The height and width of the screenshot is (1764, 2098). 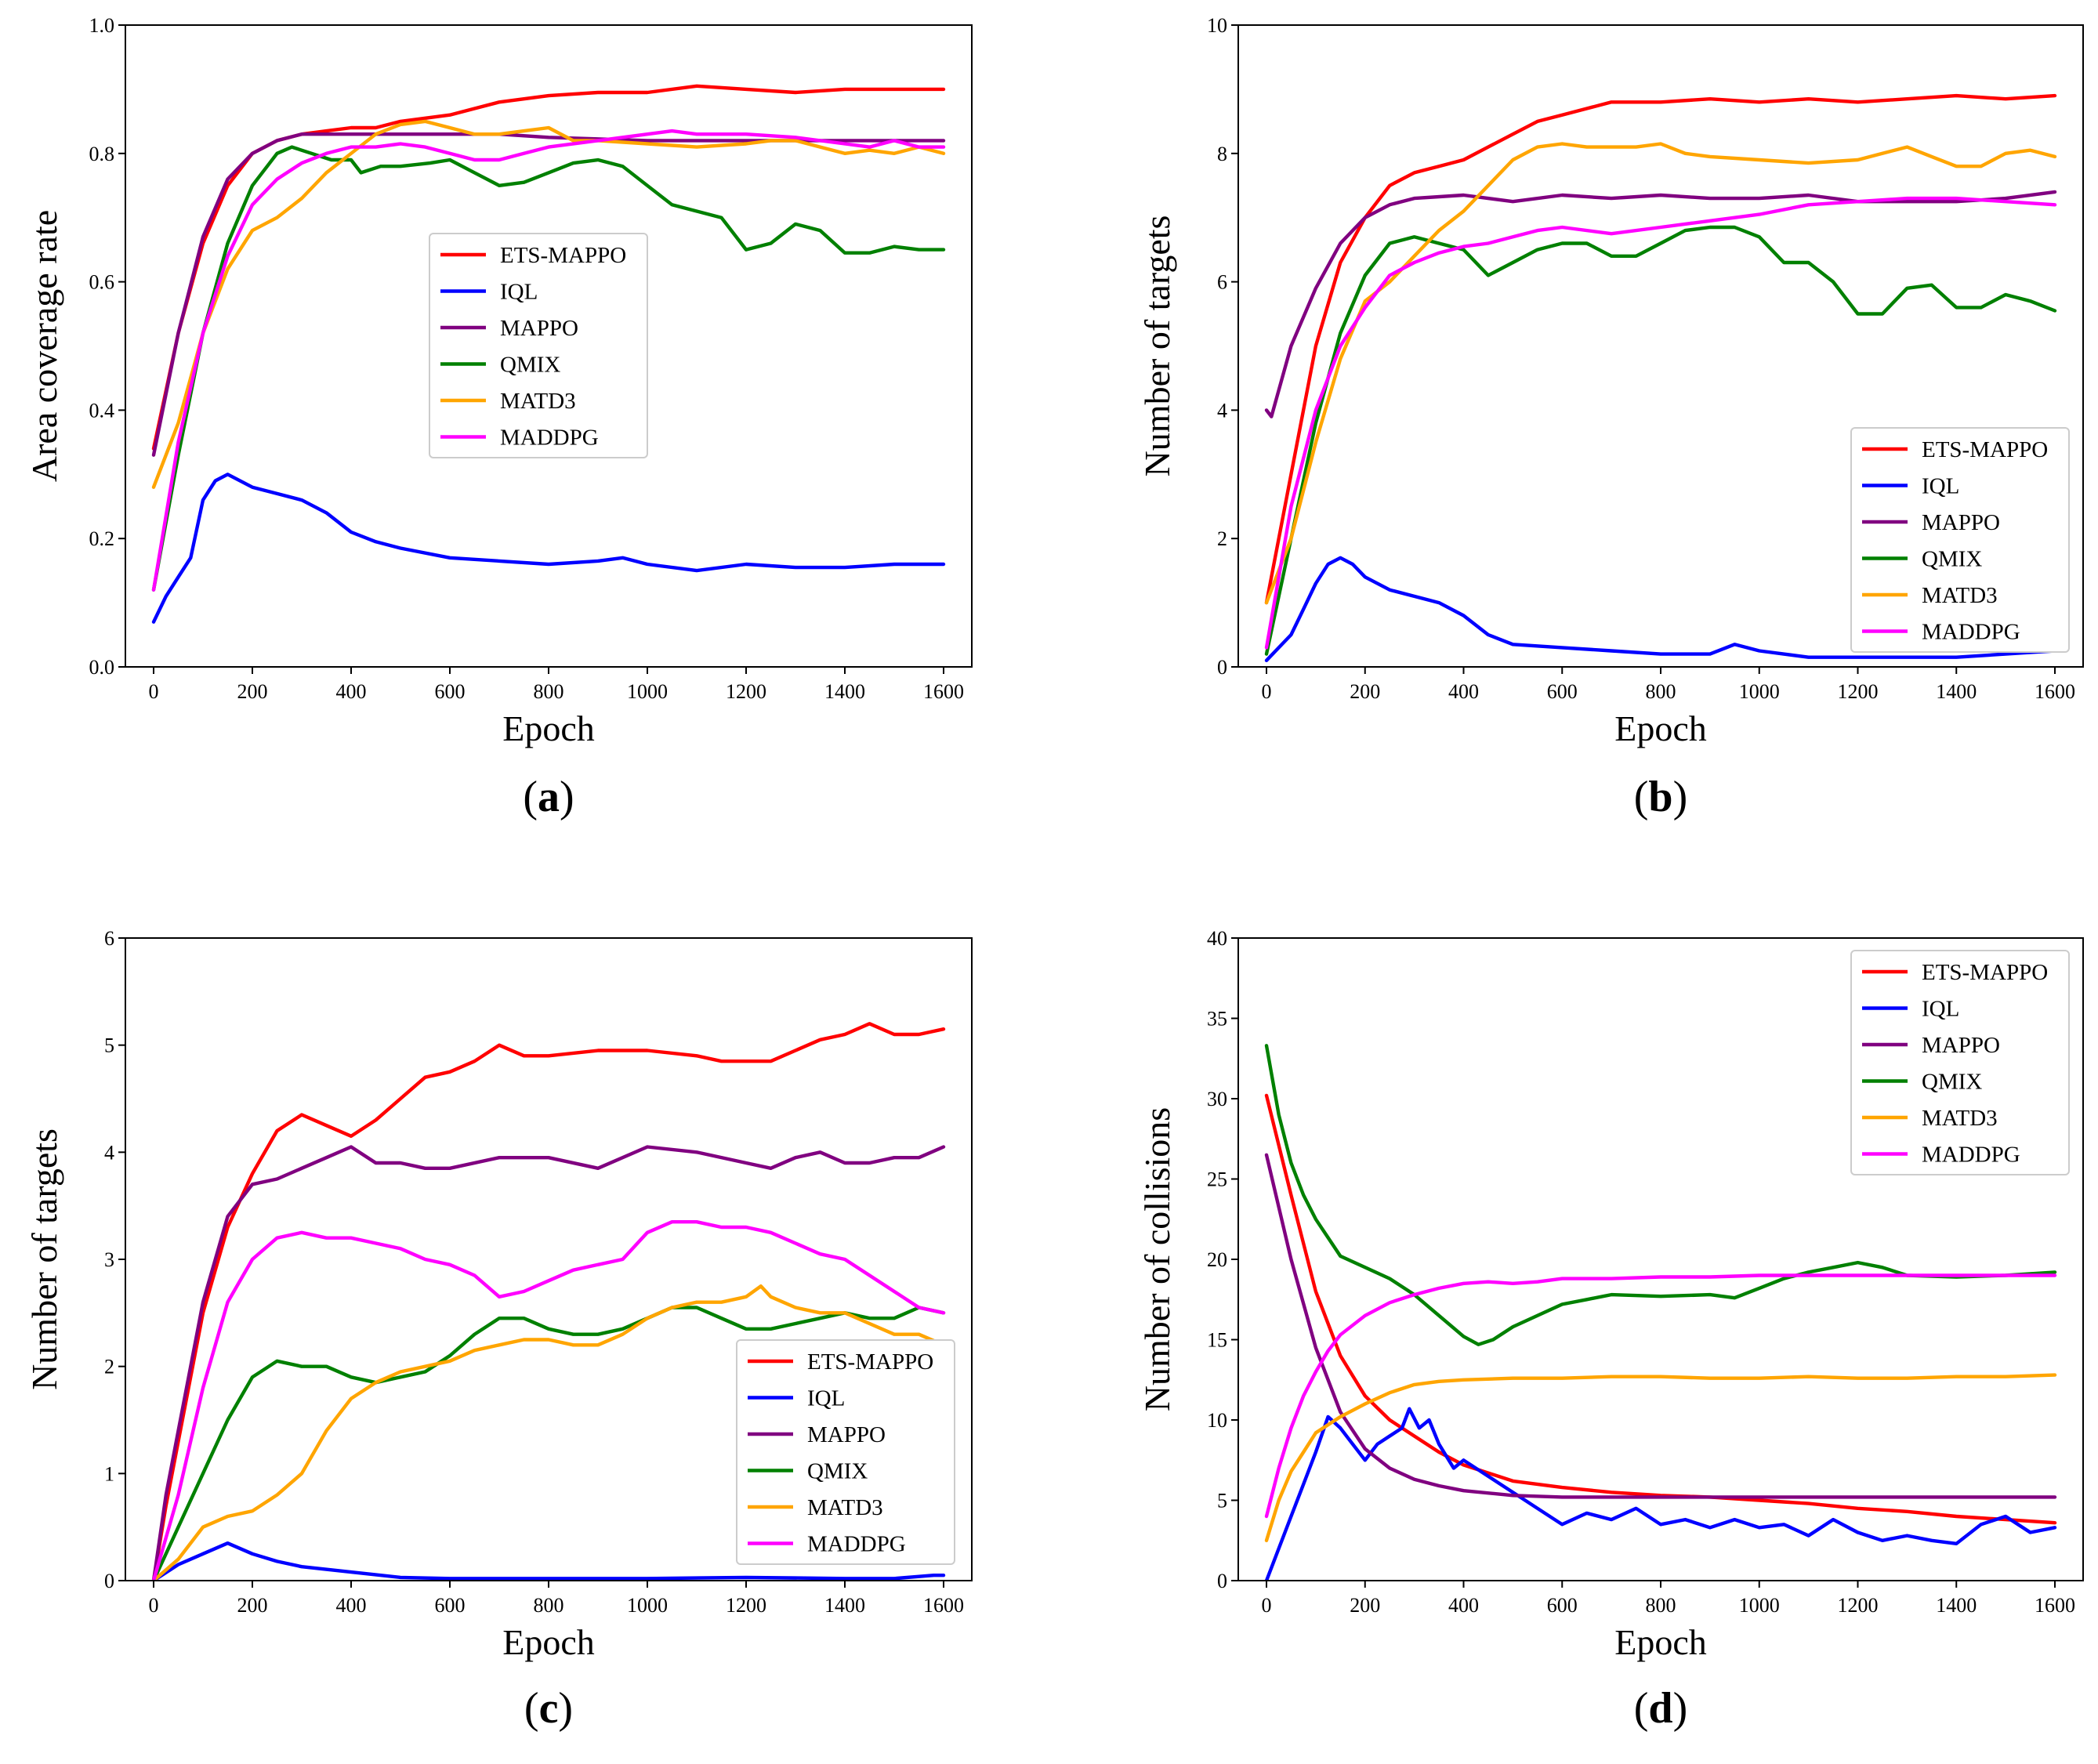 What do you see at coordinates (102, 283) in the screenshot?
I see `y-tick-label: 0.6` at bounding box center [102, 283].